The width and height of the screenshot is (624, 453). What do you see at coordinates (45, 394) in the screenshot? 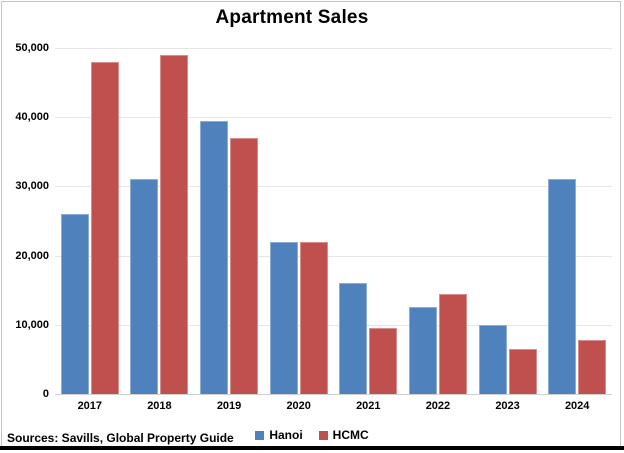
I see `y-tick-label: 0` at bounding box center [45, 394].